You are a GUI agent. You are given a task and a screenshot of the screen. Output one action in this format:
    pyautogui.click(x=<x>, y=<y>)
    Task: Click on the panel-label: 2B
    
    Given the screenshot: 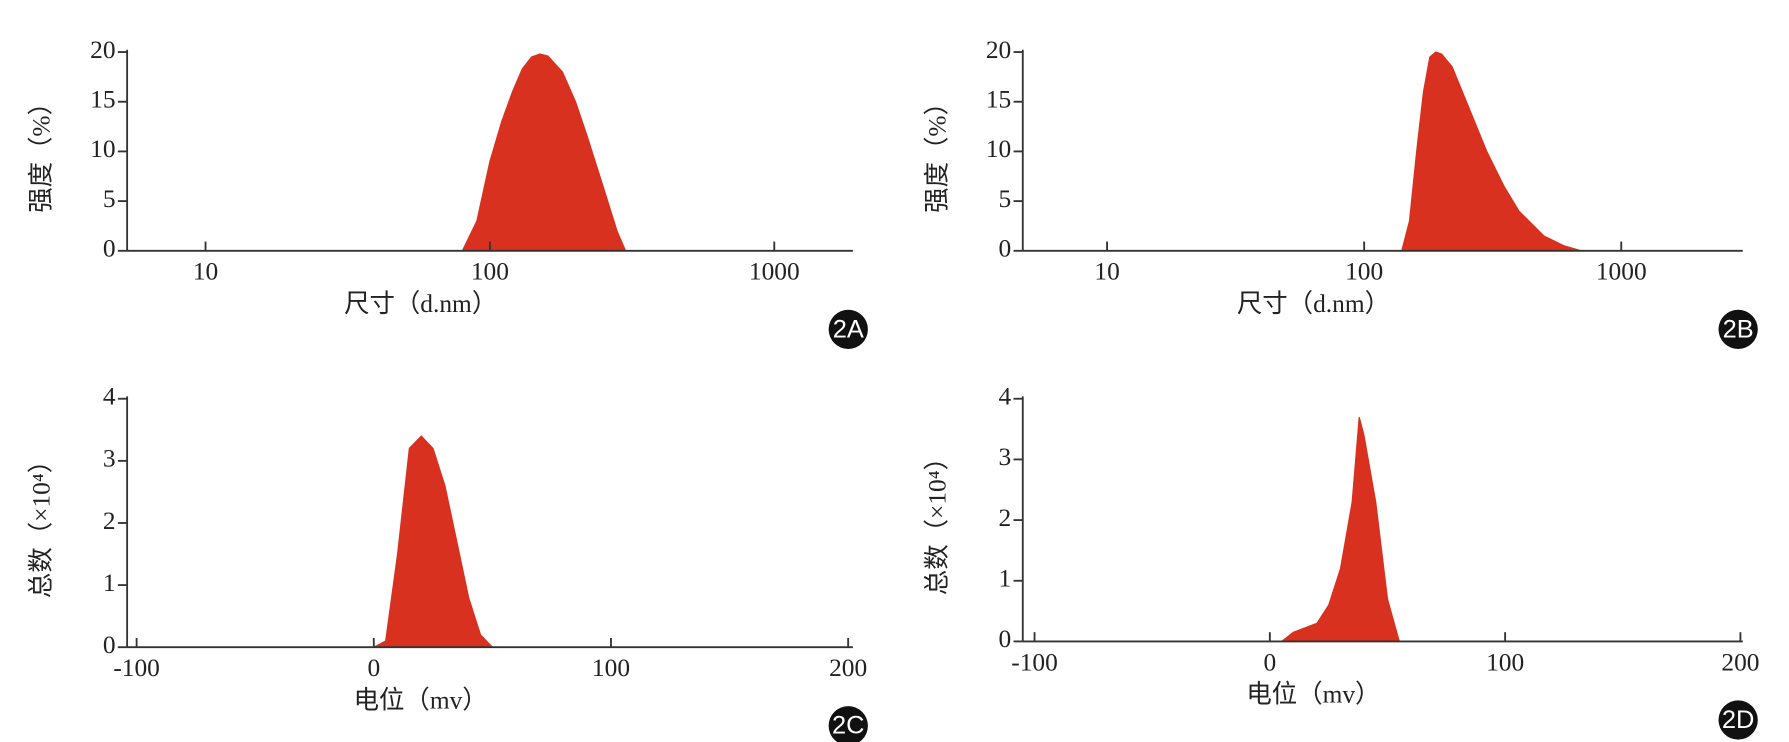 What is the action you would take?
    pyautogui.click(x=1738, y=329)
    